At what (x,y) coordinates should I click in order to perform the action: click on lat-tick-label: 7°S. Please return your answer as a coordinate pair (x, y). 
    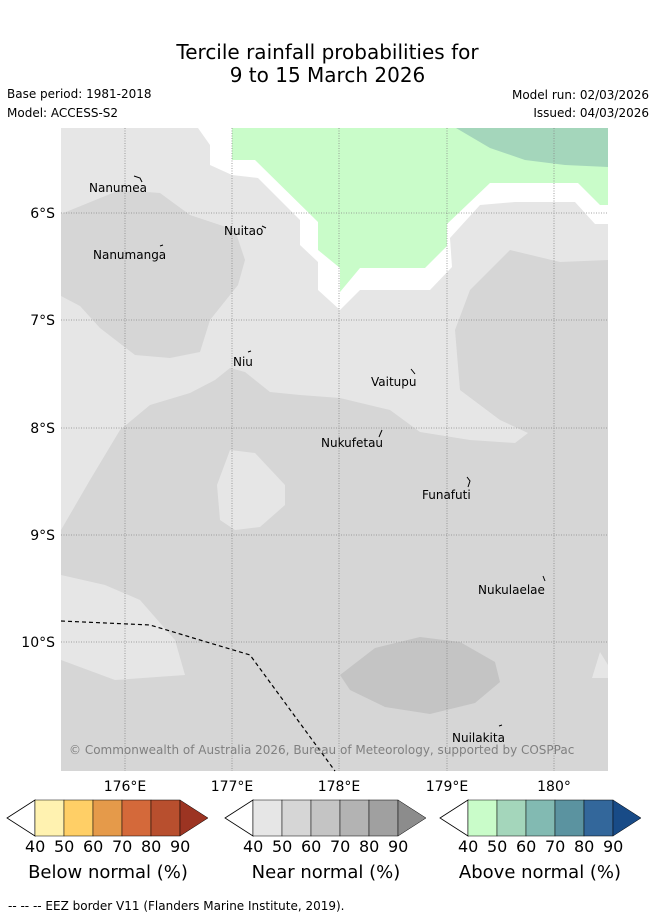
    Looking at the image, I should click on (42, 321).